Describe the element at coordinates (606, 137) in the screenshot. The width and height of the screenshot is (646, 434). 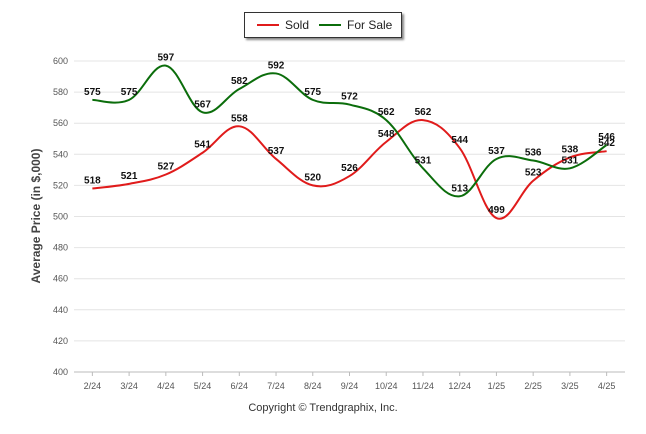
I see `data-label-for-sale: 546` at that location.